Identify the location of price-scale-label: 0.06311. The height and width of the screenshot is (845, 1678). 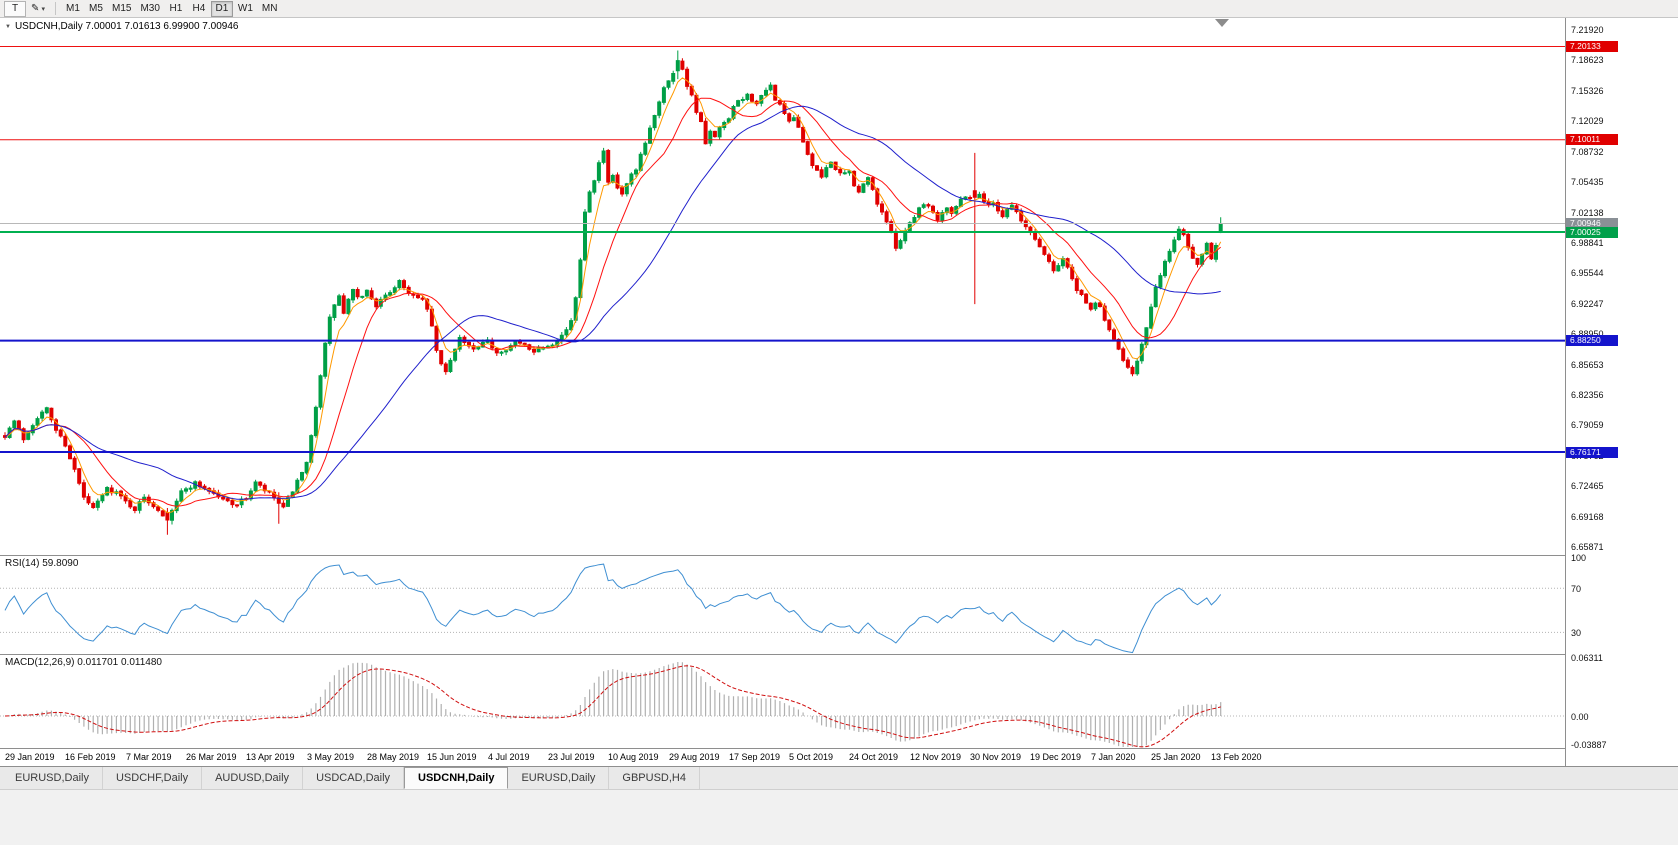
(1587, 658).